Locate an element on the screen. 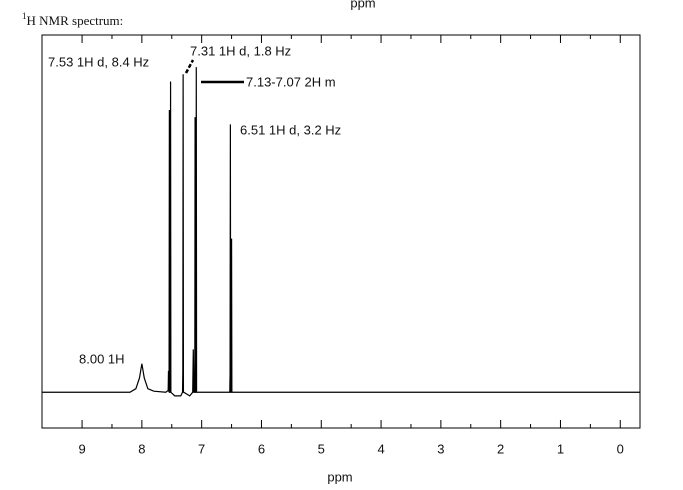  annotation: 7.13-7.07 2H m is located at coordinates (291, 81).